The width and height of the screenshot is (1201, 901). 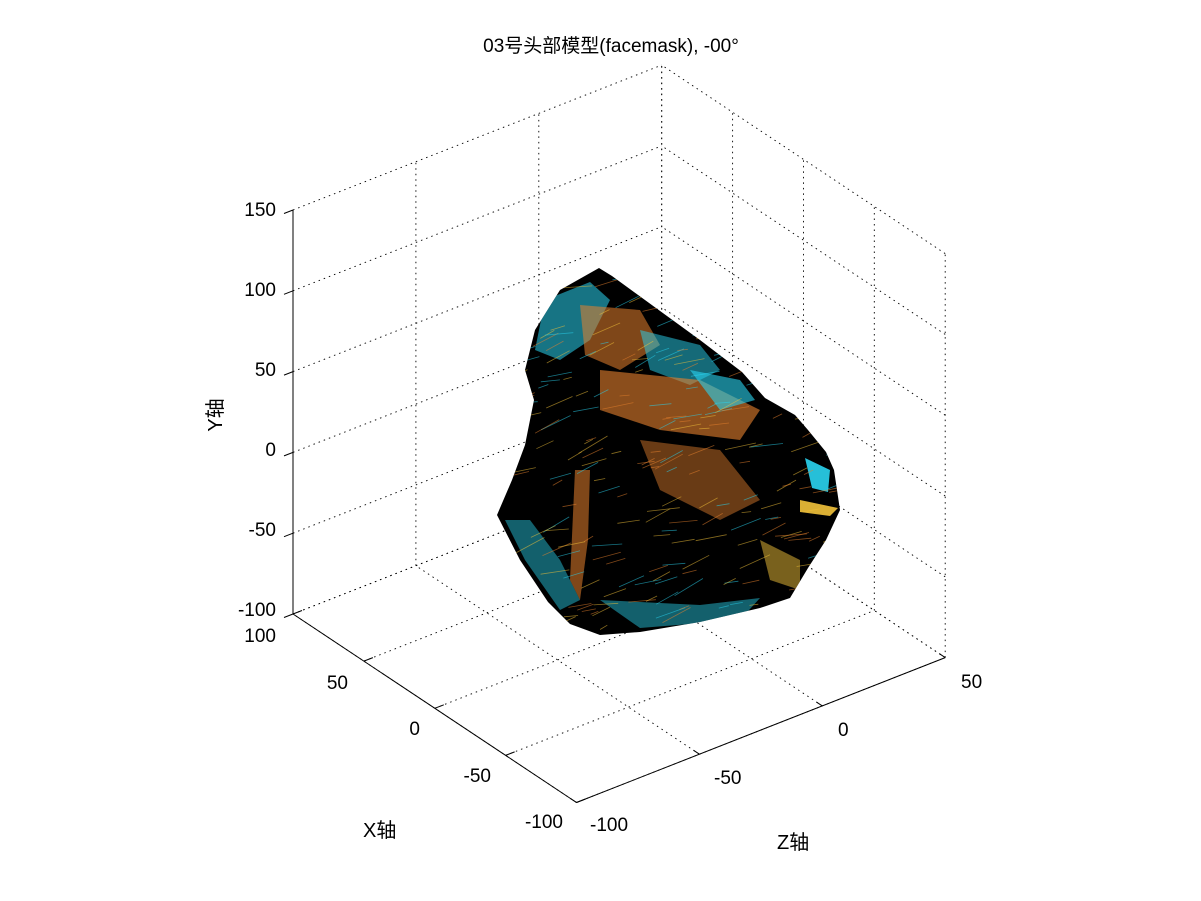 I want to click on cheek-patch-orange, so click(x=700, y=480).